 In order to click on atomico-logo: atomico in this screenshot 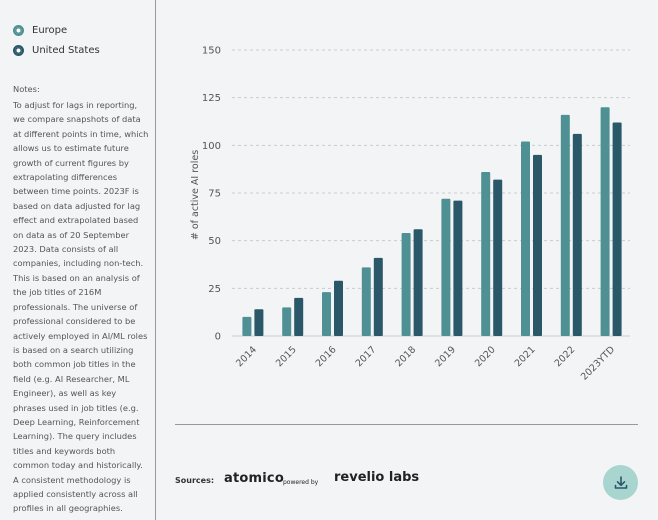, I will do `click(254, 478)`.